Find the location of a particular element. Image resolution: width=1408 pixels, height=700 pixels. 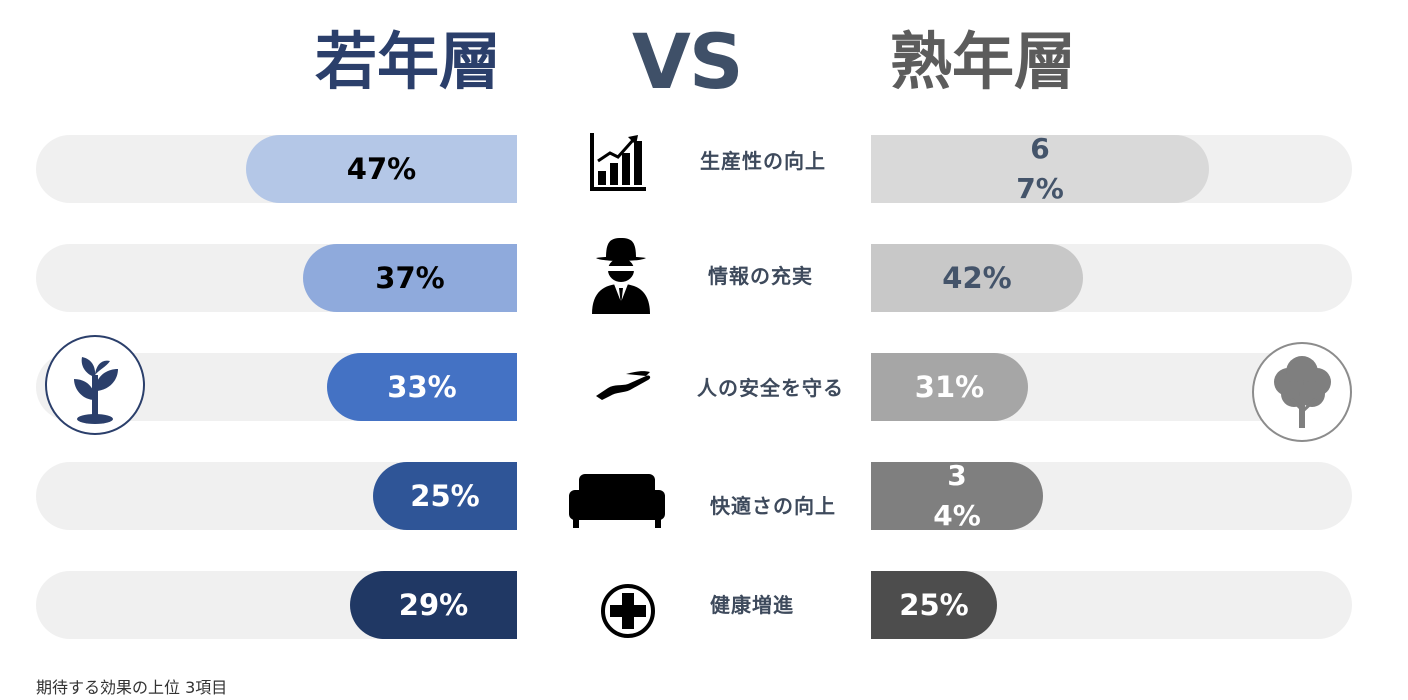

value-label-left: 33% is located at coordinates (422, 387).